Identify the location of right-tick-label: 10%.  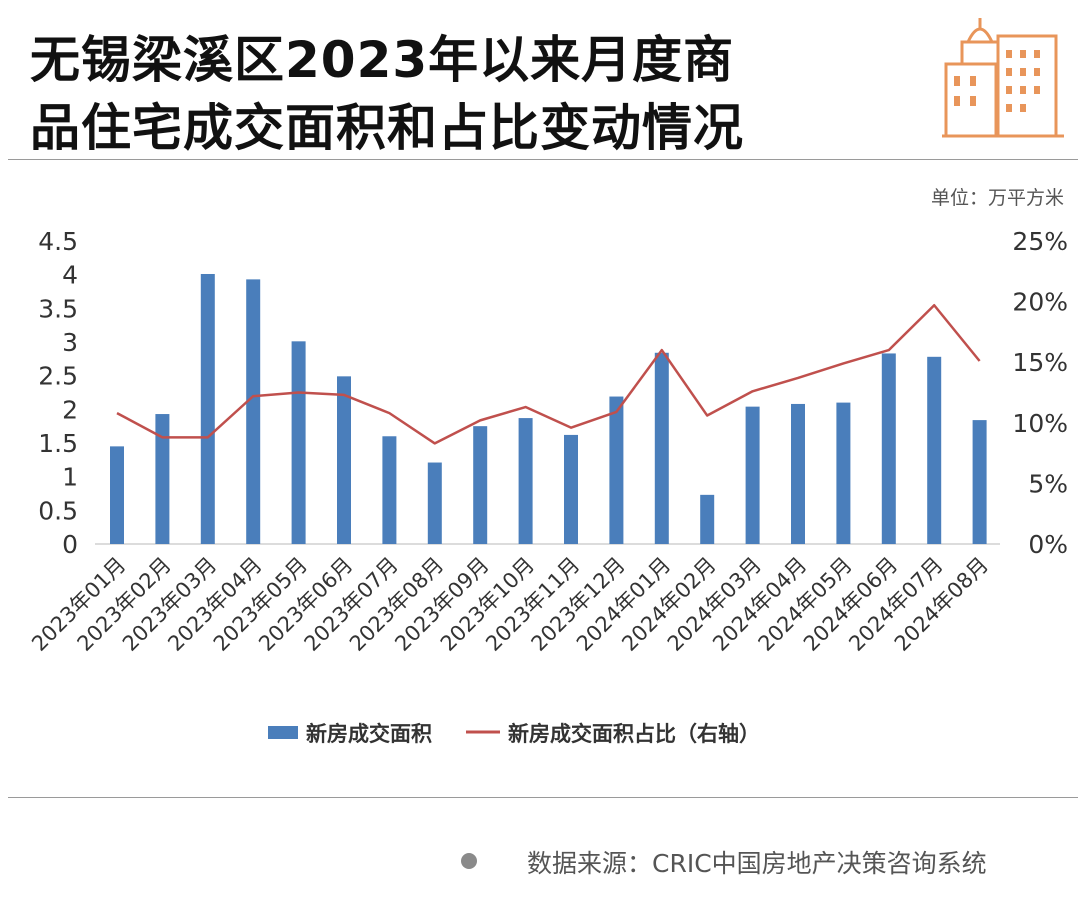
(1040, 423).